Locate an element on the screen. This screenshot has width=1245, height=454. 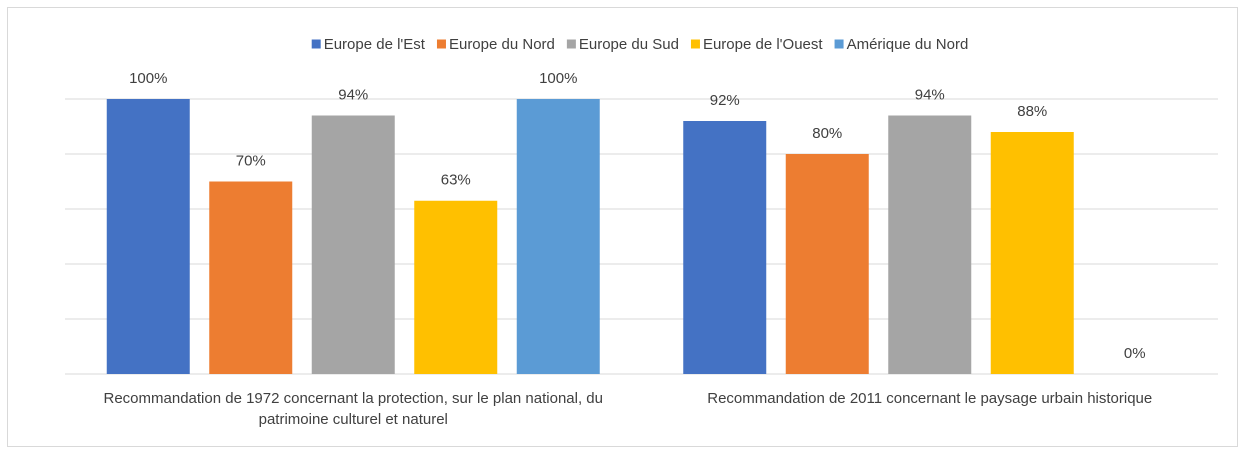
legend-label: Europe du Nord is located at coordinates (502, 44).